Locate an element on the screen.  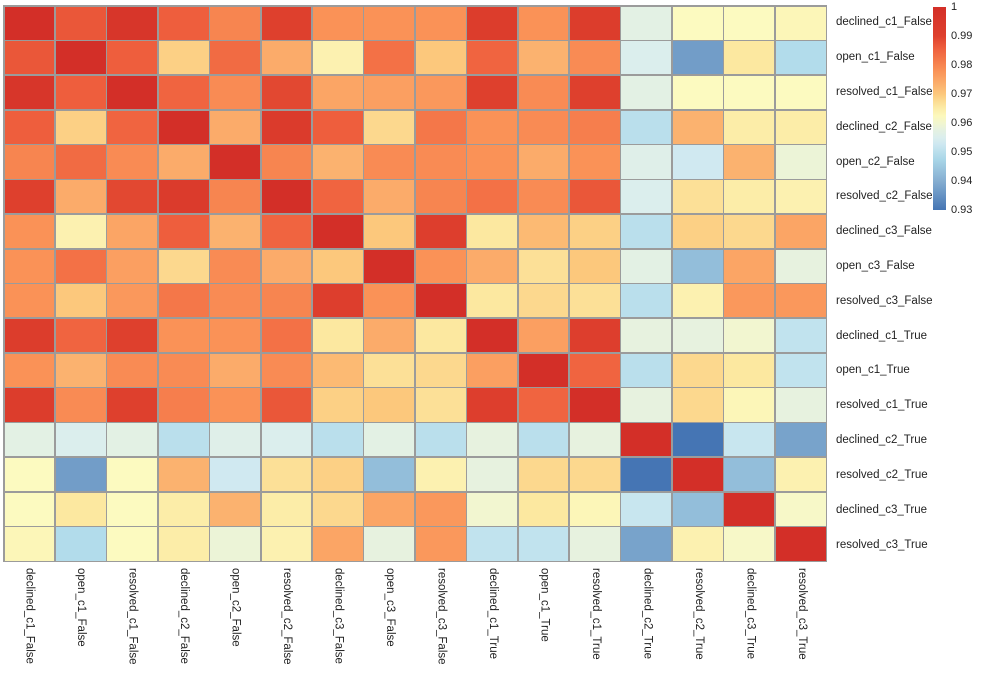
row-label: open_c2_False is located at coordinates (875, 161).